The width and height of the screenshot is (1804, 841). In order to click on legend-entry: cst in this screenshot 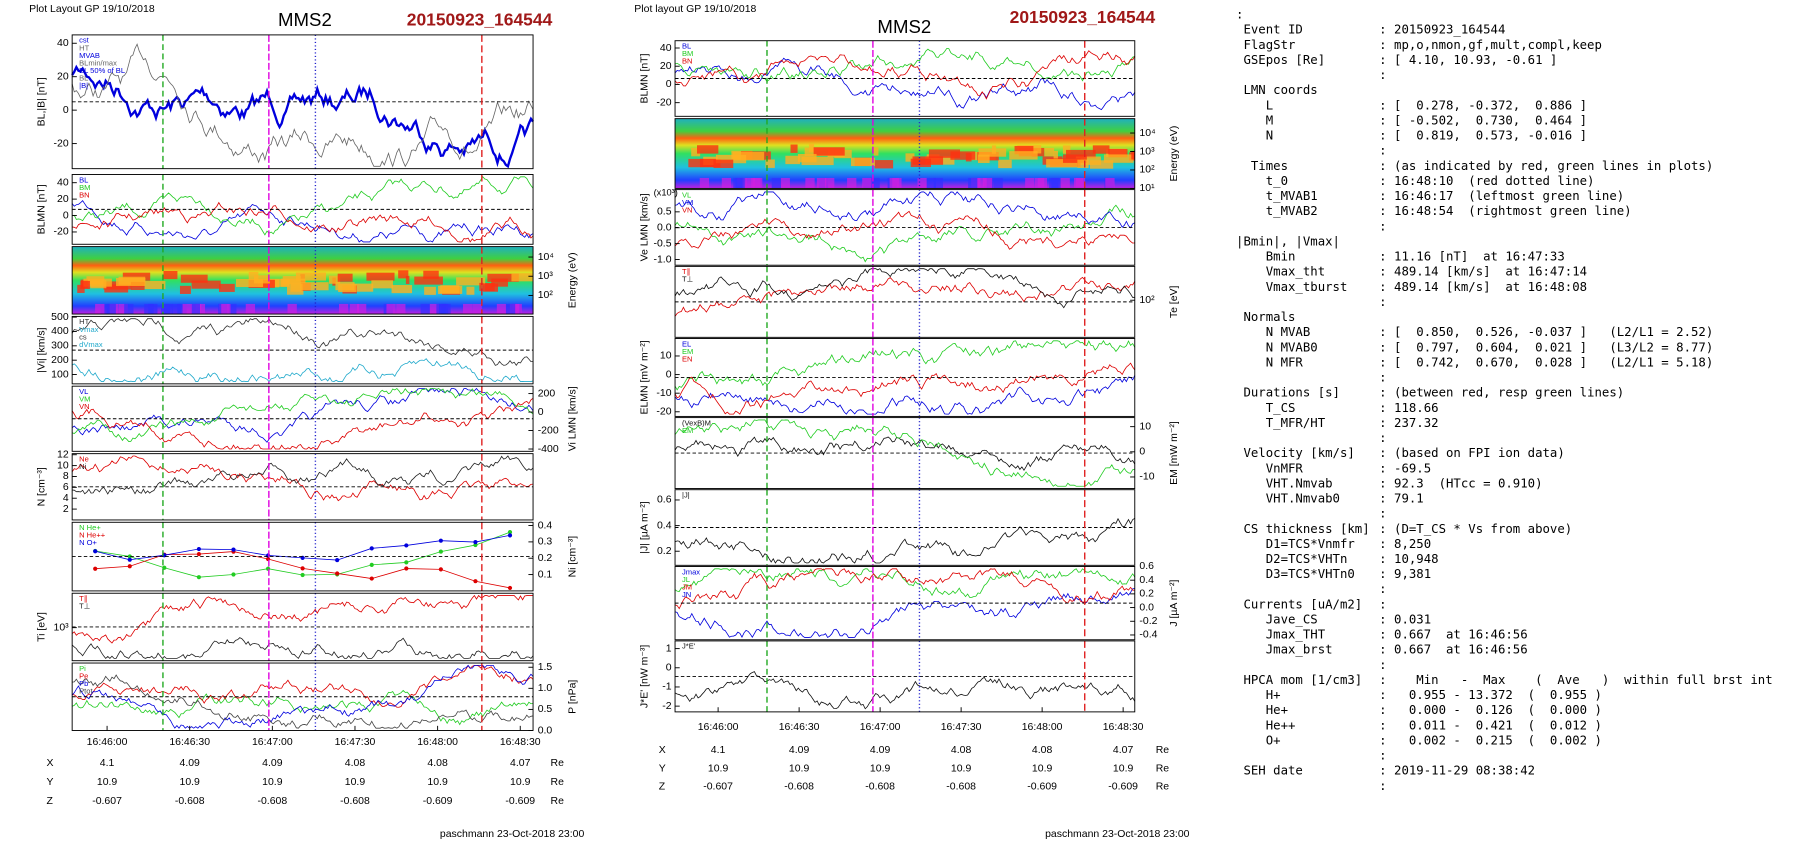, I will do `click(84, 40)`.